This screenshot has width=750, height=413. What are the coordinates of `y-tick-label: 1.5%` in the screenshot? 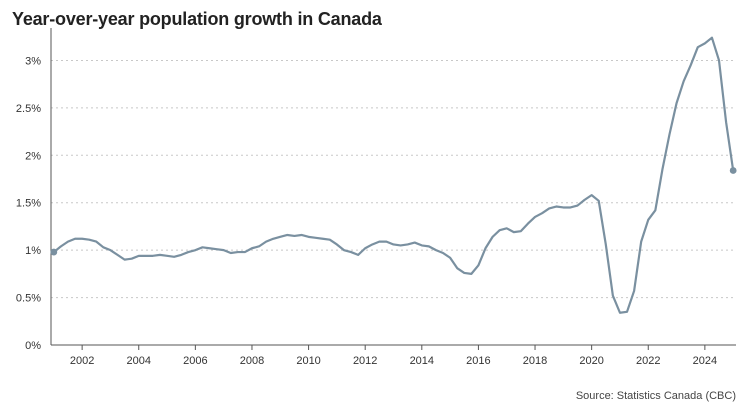 It's located at (28, 204).